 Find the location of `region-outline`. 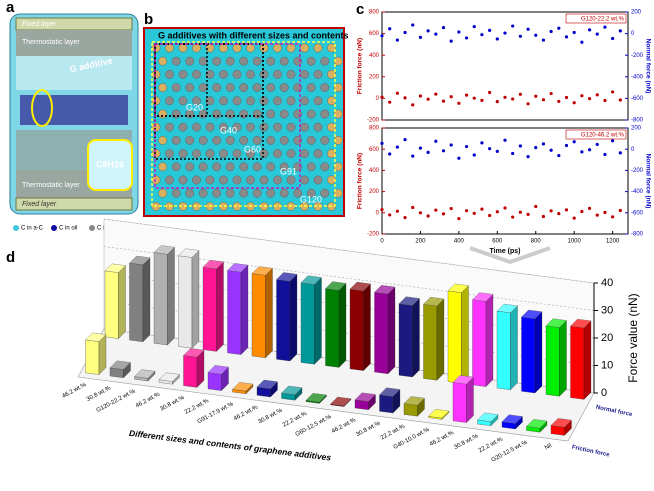

region-outline is located at coordinates (227, 116).